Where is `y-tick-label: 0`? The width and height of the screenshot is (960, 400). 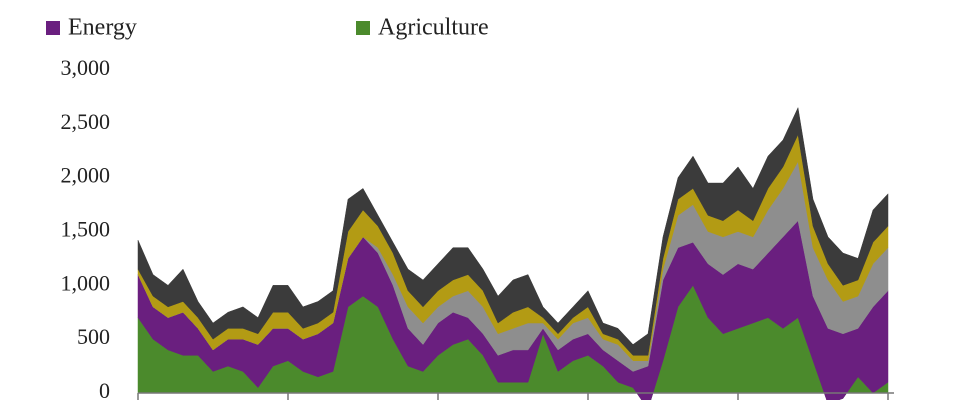
y-tick-label: 0 is located at coordinates (104, 389).